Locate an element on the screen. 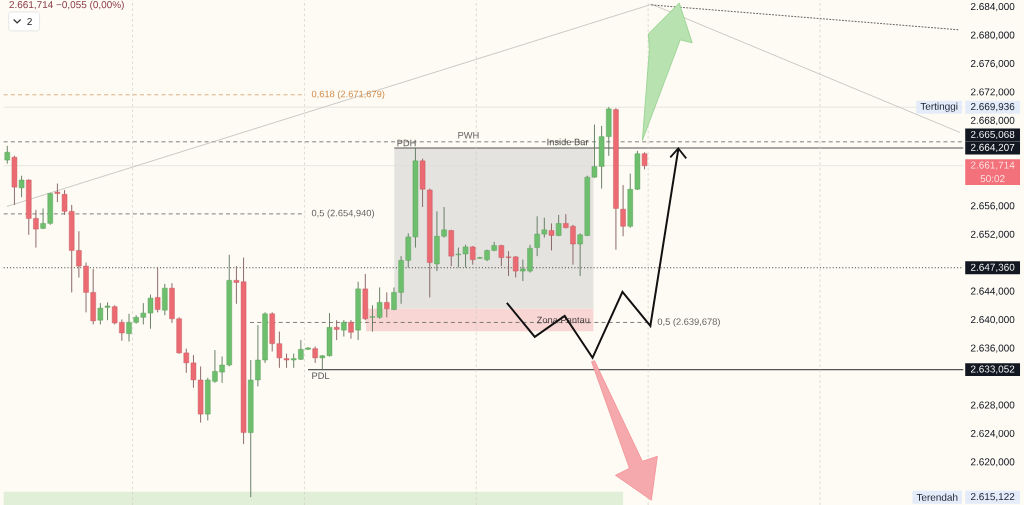 This screenshot has height=505, width=1024. y-tick-label: 2.680,000 is located at coordinates (992, 35).